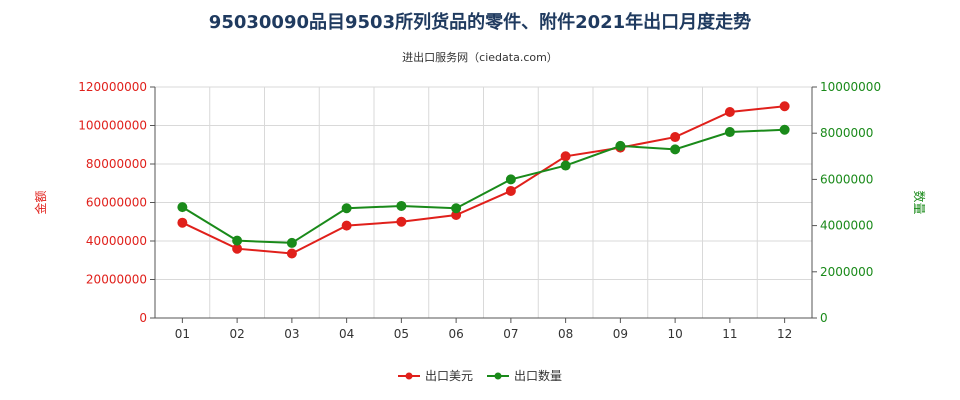 The height and width of the screenshot is (400, 960). Describe the element at coordinates (784, 334) in the screenshot. I see `x-tick-label: 12` at that location.